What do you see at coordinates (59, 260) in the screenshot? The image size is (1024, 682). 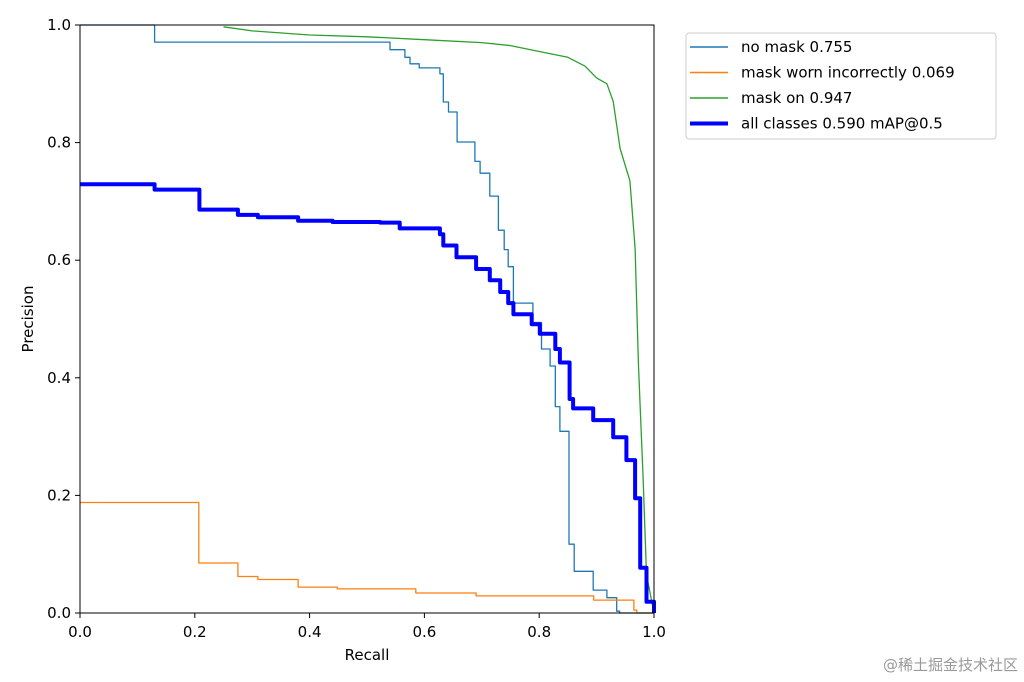 I see `y-tick-label: 0.6` at bounding box center [59, 260].